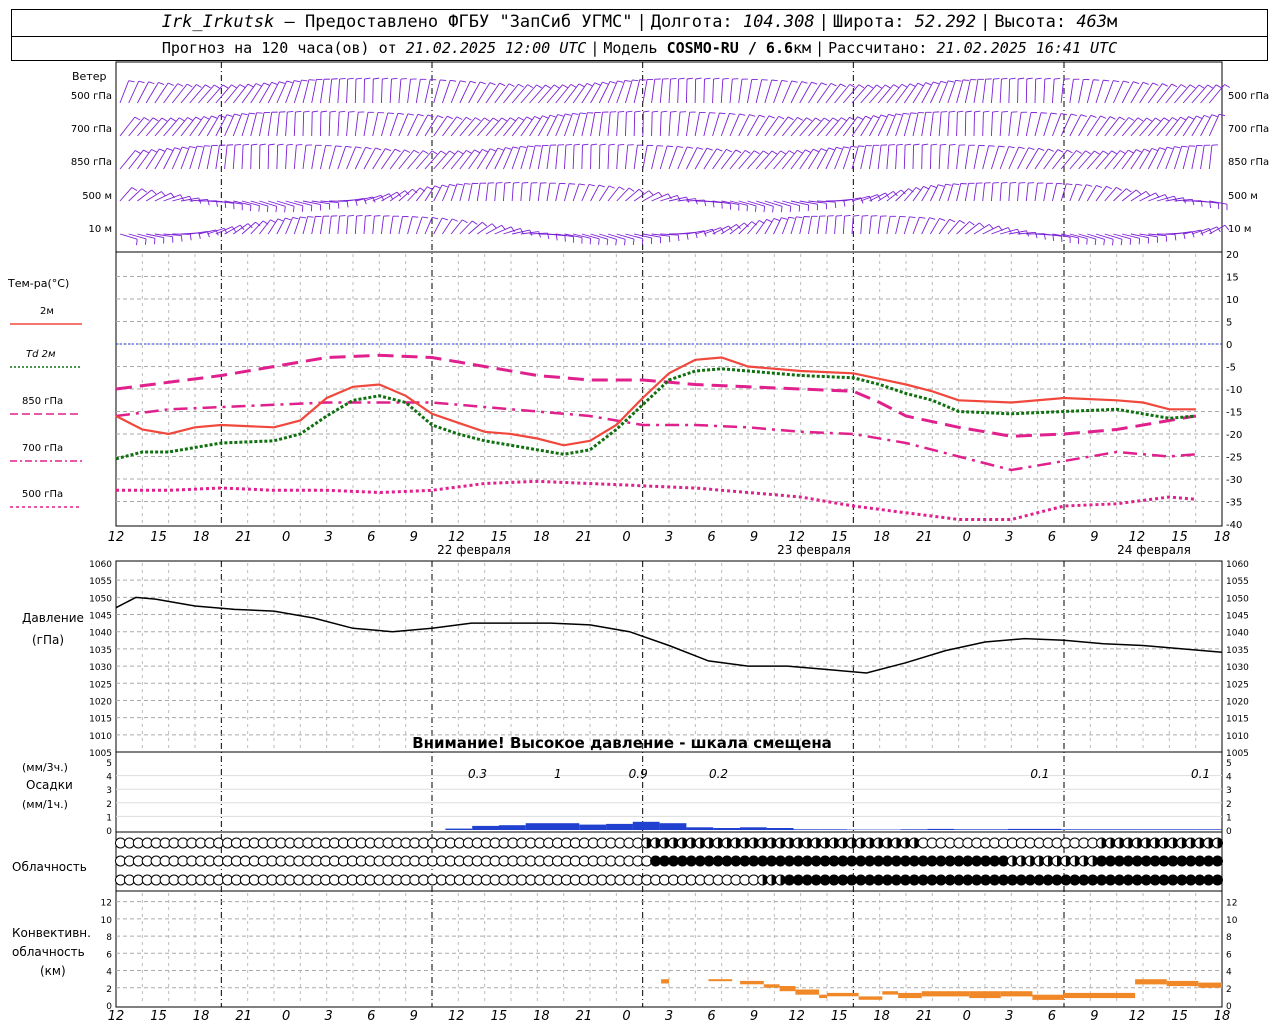 This screenshot has height=1024, width=1280. I want to click on t850-line, so click(655, 395).